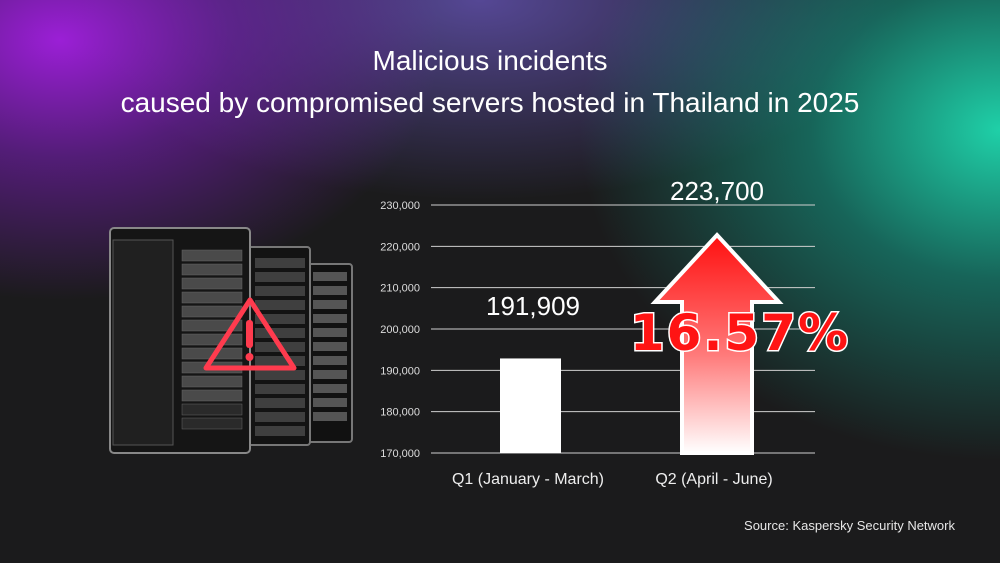  Describe the element at coordinates (400, 247) in the screenshot. I see `y-tick-label: 220,000` at that location.